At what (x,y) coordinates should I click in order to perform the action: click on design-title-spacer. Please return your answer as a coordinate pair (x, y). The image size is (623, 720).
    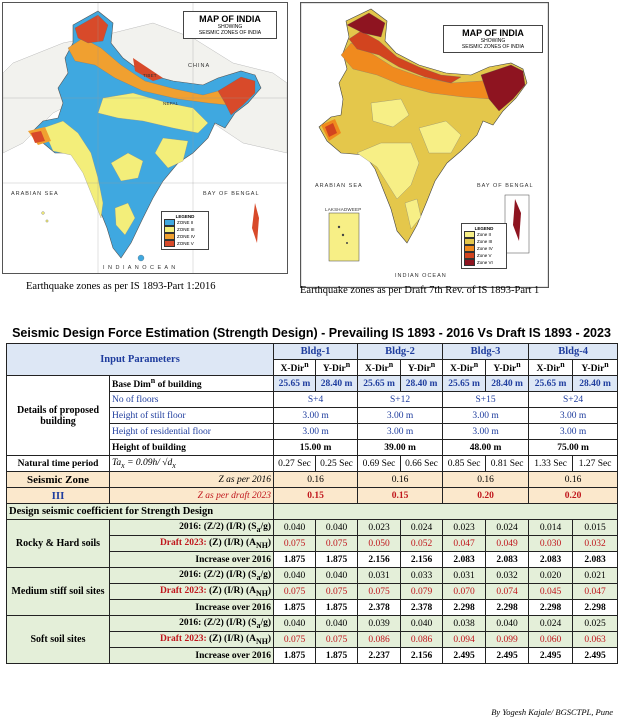
    Looking at the image, I should click on (446, 511).